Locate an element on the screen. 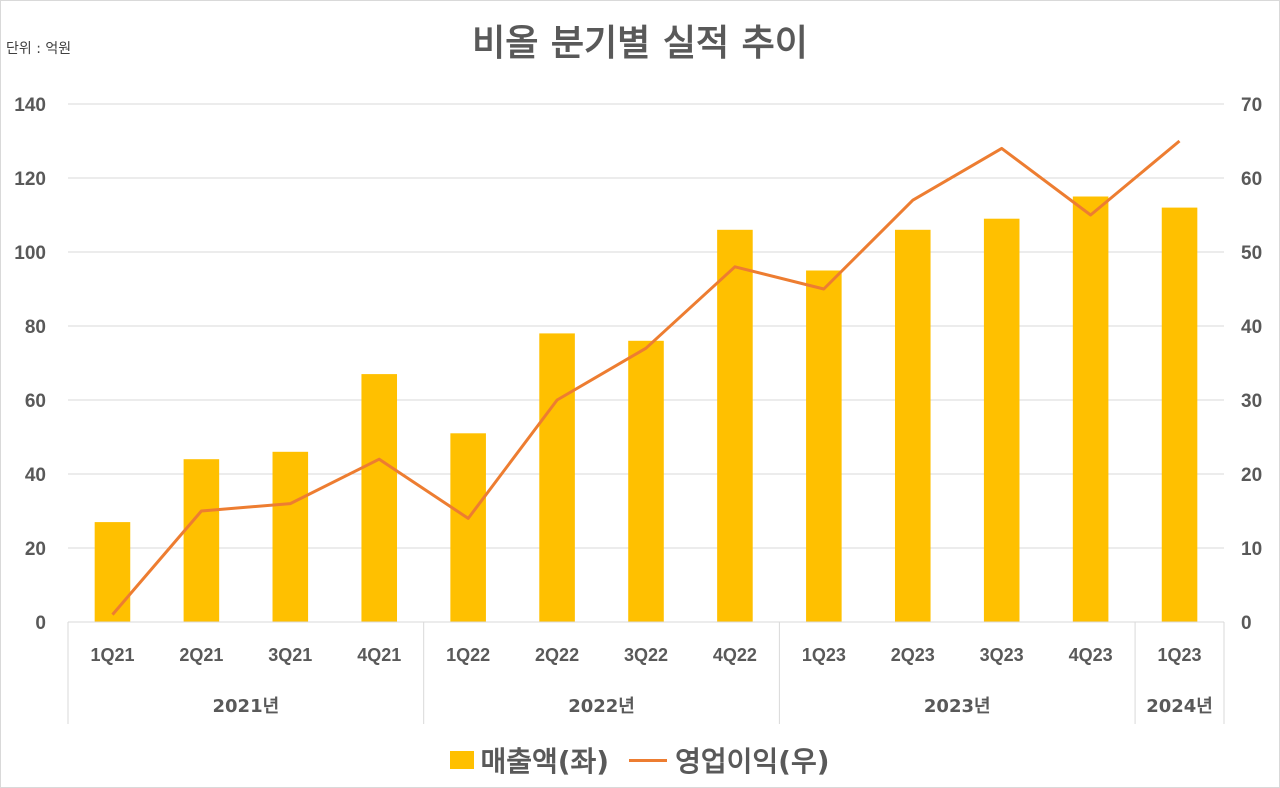 The height and width of the screenshot is (788, 1280). left-axis-tick: 80 is located at coordinates (35, 327).